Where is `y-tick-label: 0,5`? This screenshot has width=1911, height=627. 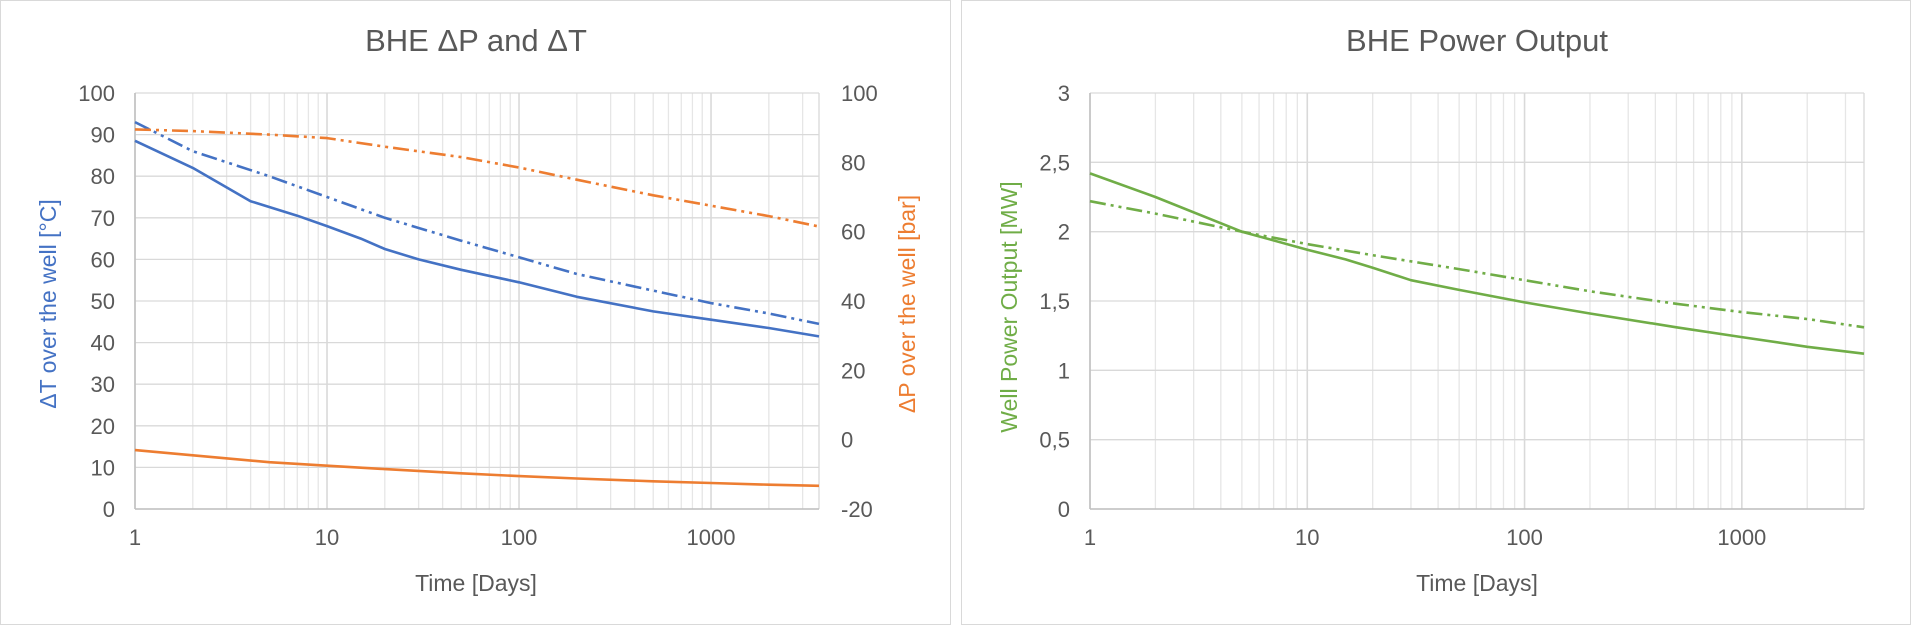
y-tick-label: 0,5 is located at coordinates (1054, 440).